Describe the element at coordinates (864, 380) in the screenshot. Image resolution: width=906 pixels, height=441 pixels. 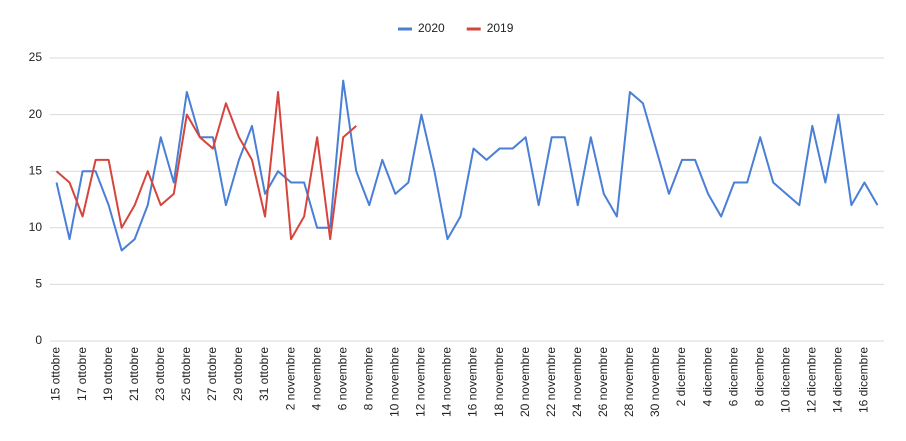
I see `x-tick-label: 16 dicembre` at that location.